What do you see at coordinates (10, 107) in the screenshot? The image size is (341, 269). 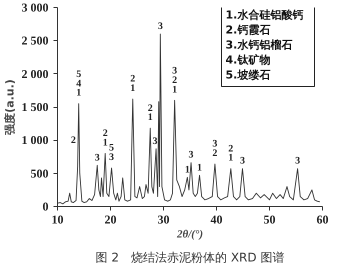 I see `y-axis-title: 强度(a.u.)` at bounding box center [10, 107].